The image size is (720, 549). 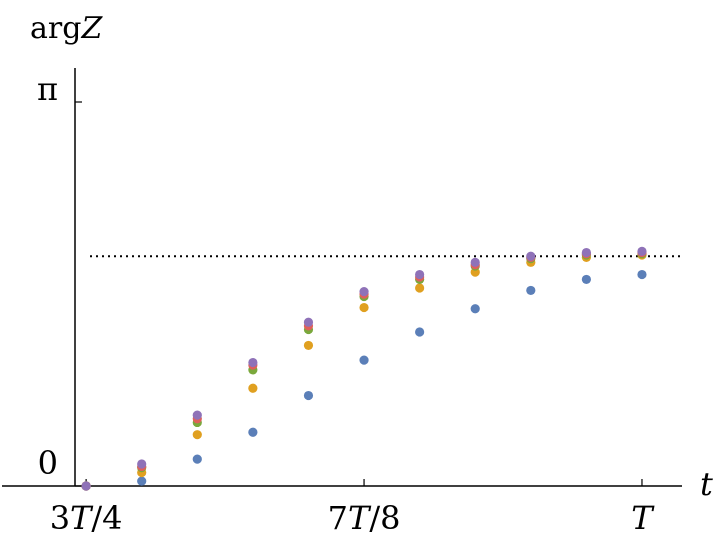 What do you see at coordinates (48, 463) in the screenshot?
I see `y-tick-label: 0` at bounding box center [48, 463].